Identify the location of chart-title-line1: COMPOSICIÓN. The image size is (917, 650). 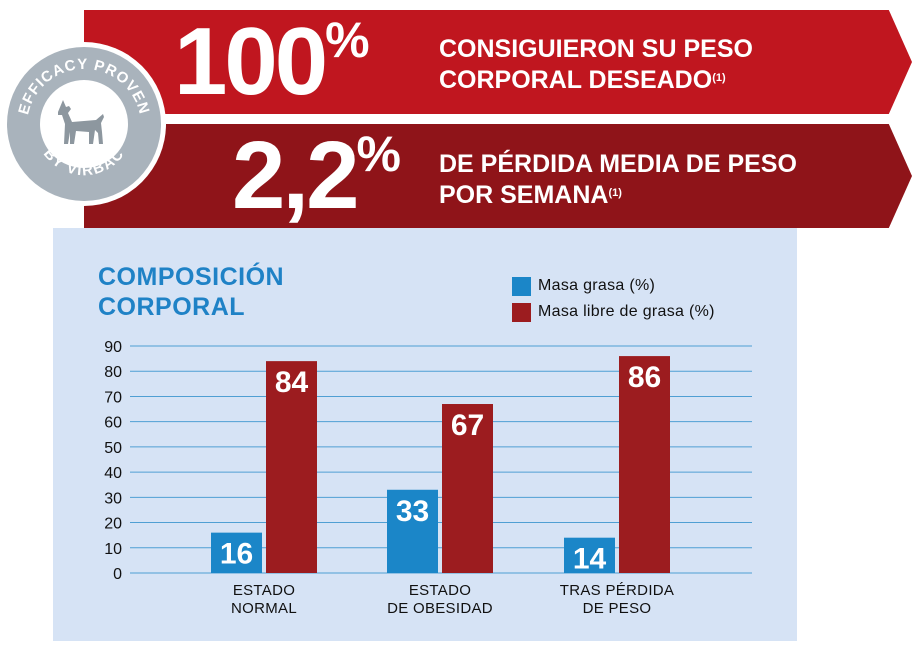
(191, 277).